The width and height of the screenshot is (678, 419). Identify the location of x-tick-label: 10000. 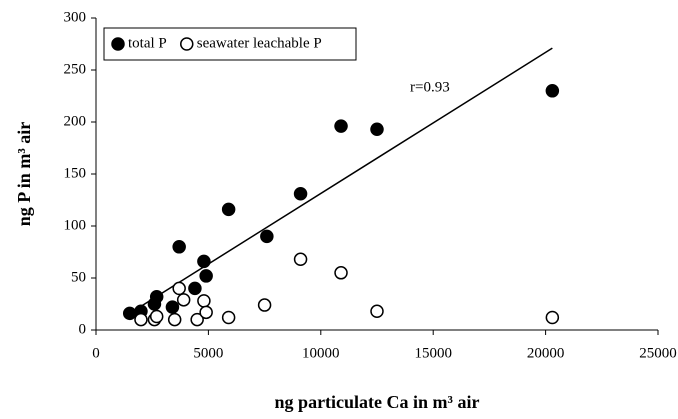
(321, 353).